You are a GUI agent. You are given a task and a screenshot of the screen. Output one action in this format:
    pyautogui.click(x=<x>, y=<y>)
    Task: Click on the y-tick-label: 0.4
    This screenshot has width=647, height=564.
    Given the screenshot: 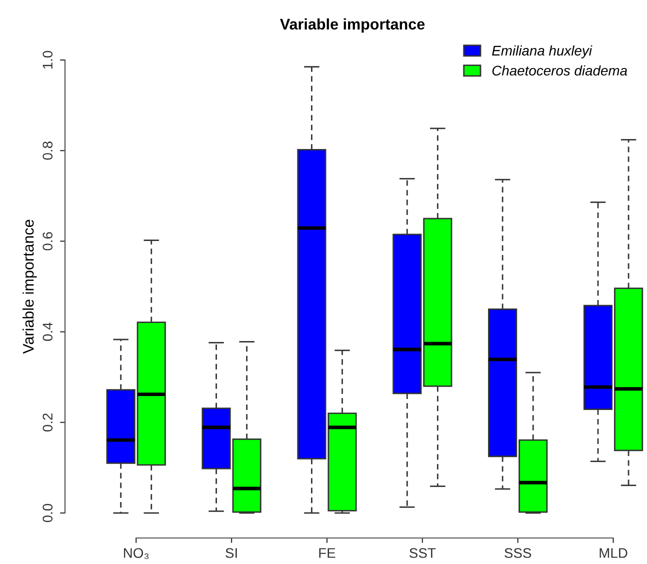 What is the action you would take?
    pyautogui.click(x=47, y=331)
    